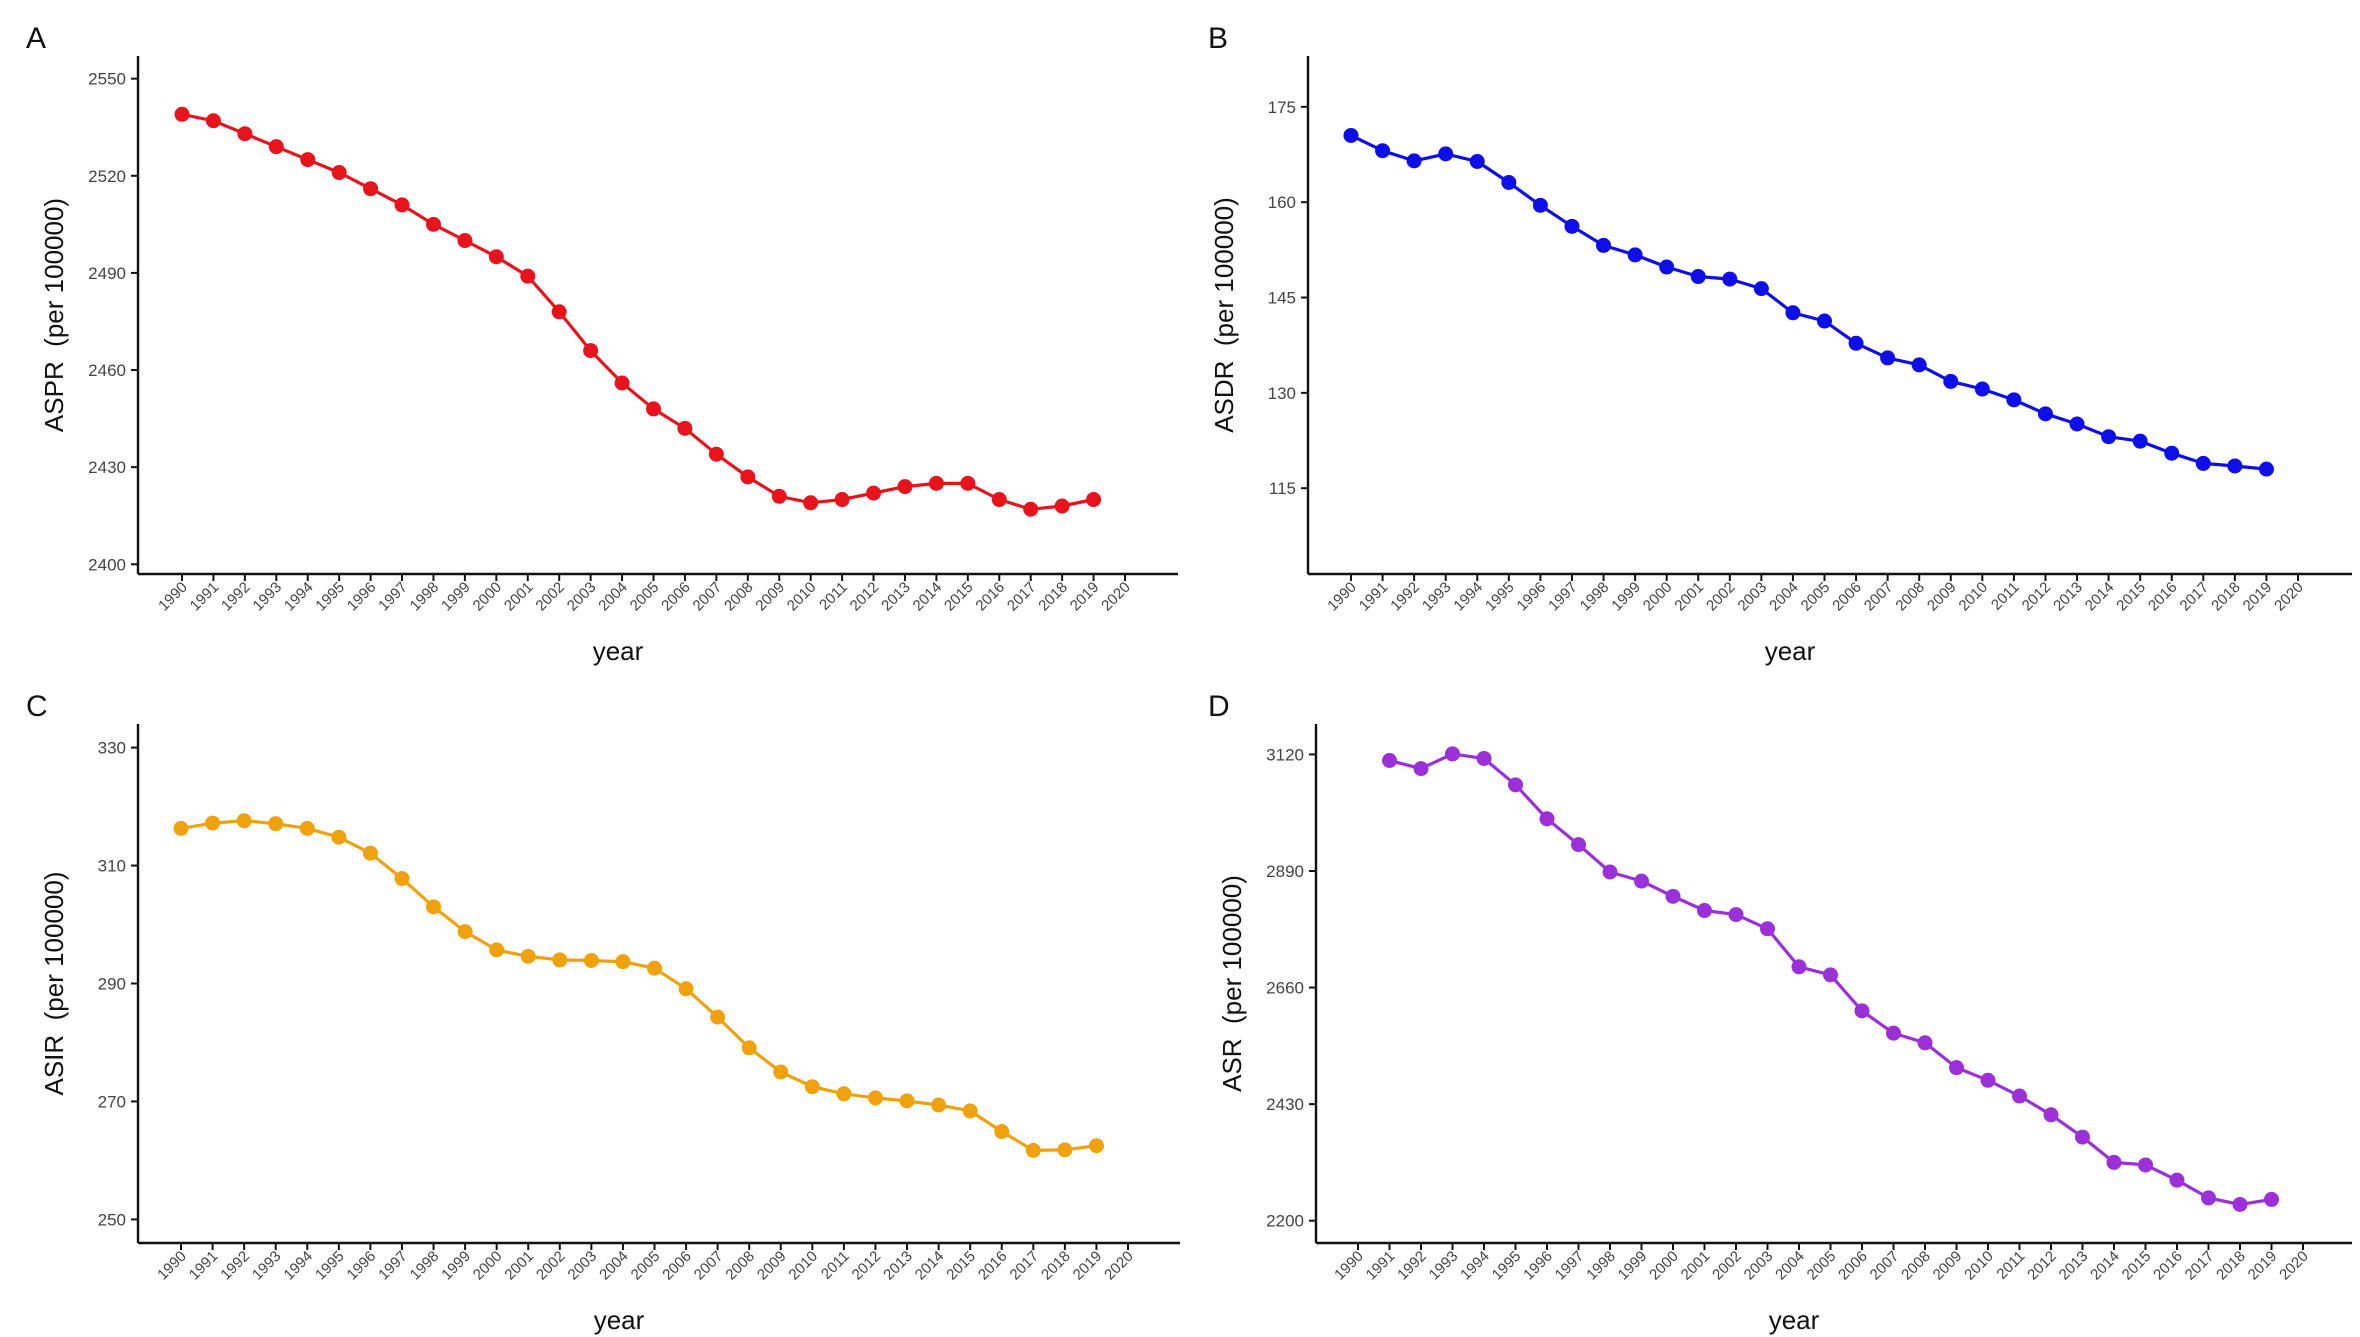 The image size is (2360, 1337). Describe the element at coordinates (107, 467) in the screenshot. I see `y-tick-label: 2430` at that location.